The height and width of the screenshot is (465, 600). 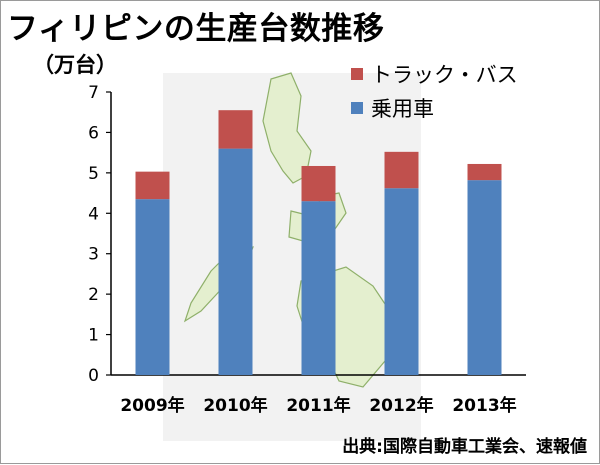 What do you see at coordinates (357, 74) in the screenshot?
I see `legend-swatch-truck-bus` at bounding box center [357, 74].